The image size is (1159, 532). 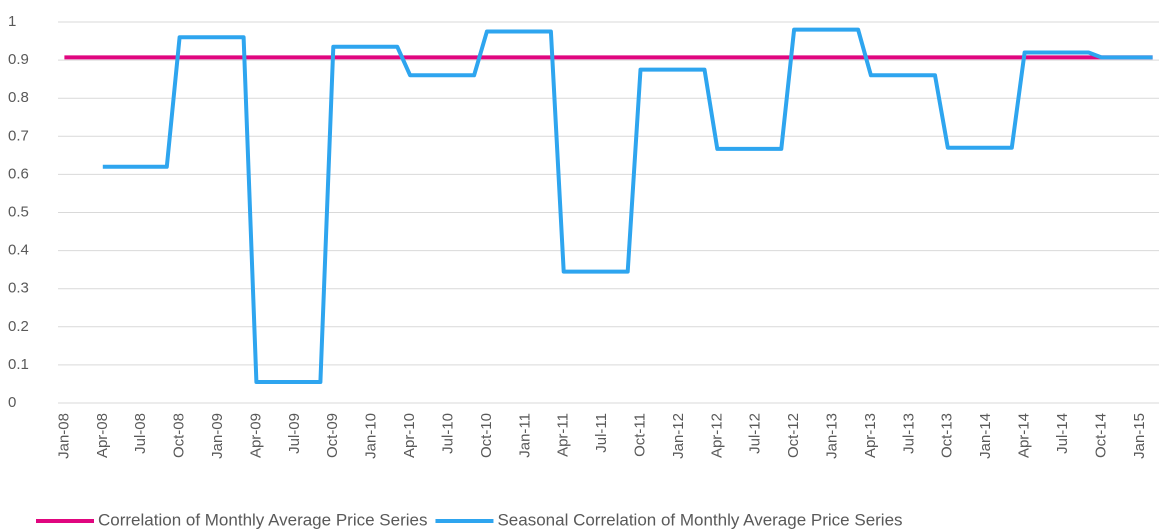 What do you see at coordinates (793, 435) in the screenshot?
I see `x-tick-label: Oct-12` at bounding box center [793, 435].